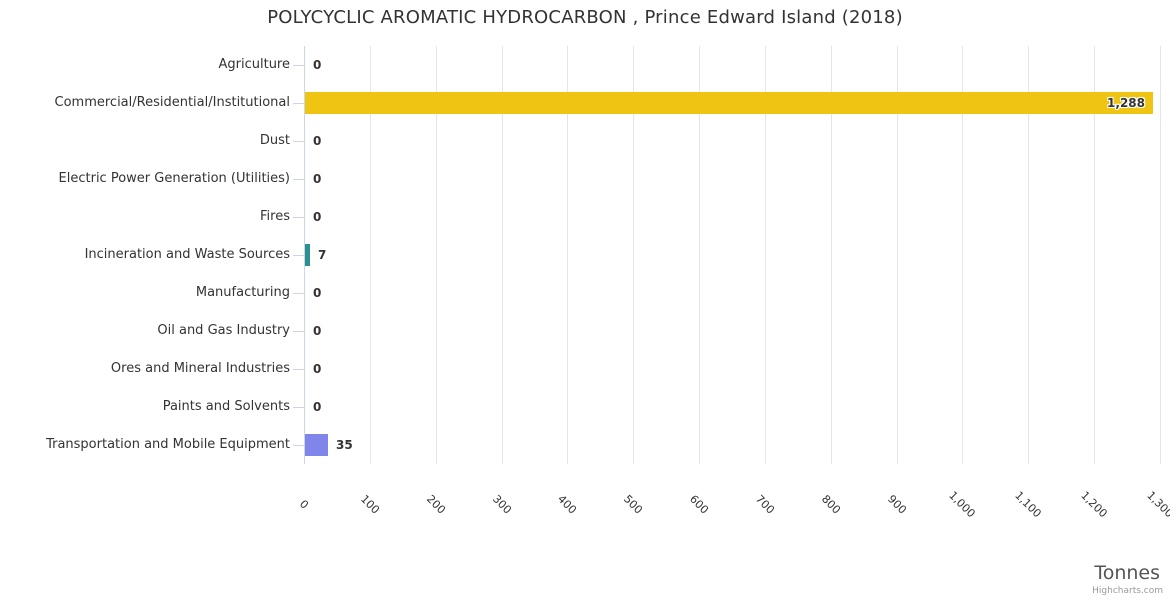 The height and width of the screenshot is (600, 1170). I want to click on x-axis-tick-label: 1,000, so click(962, 504).